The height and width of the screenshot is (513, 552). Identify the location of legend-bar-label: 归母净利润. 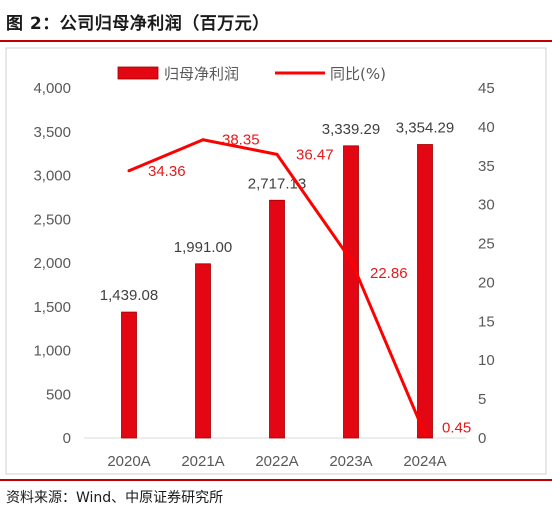
(201, 74).